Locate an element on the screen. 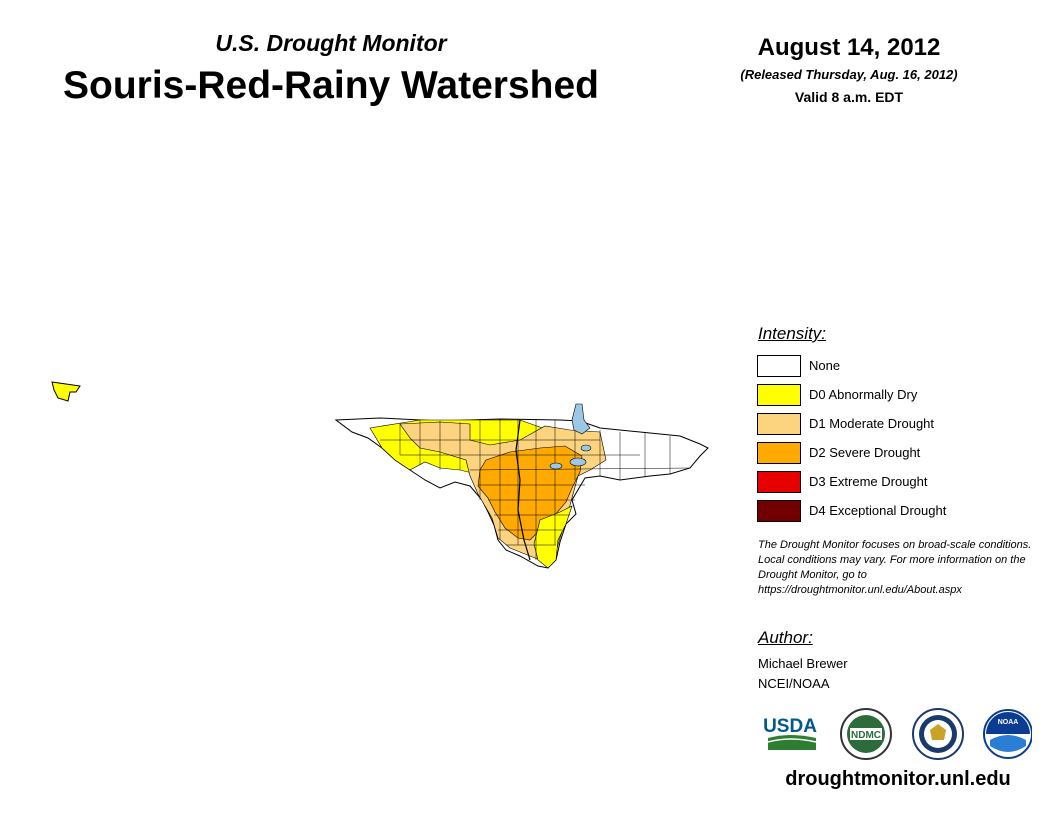  legend-label: D2 Severe Drought is located at coordinates (865, 452).